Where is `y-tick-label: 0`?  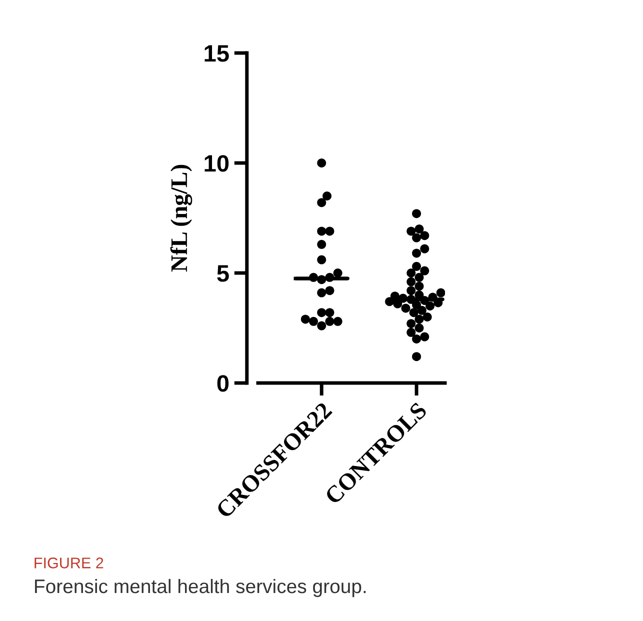
y-tick-label: 0 is located at coordinates (223, 383).